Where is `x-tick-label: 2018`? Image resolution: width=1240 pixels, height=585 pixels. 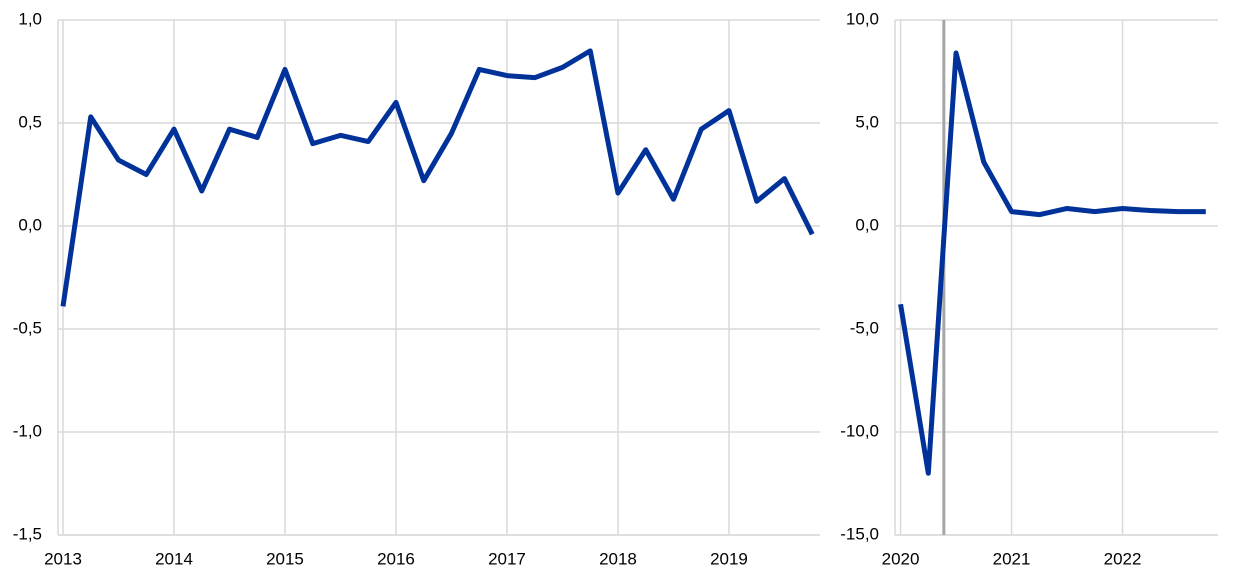
x-tick-label: 2018 is located at coordinates (618, 558).